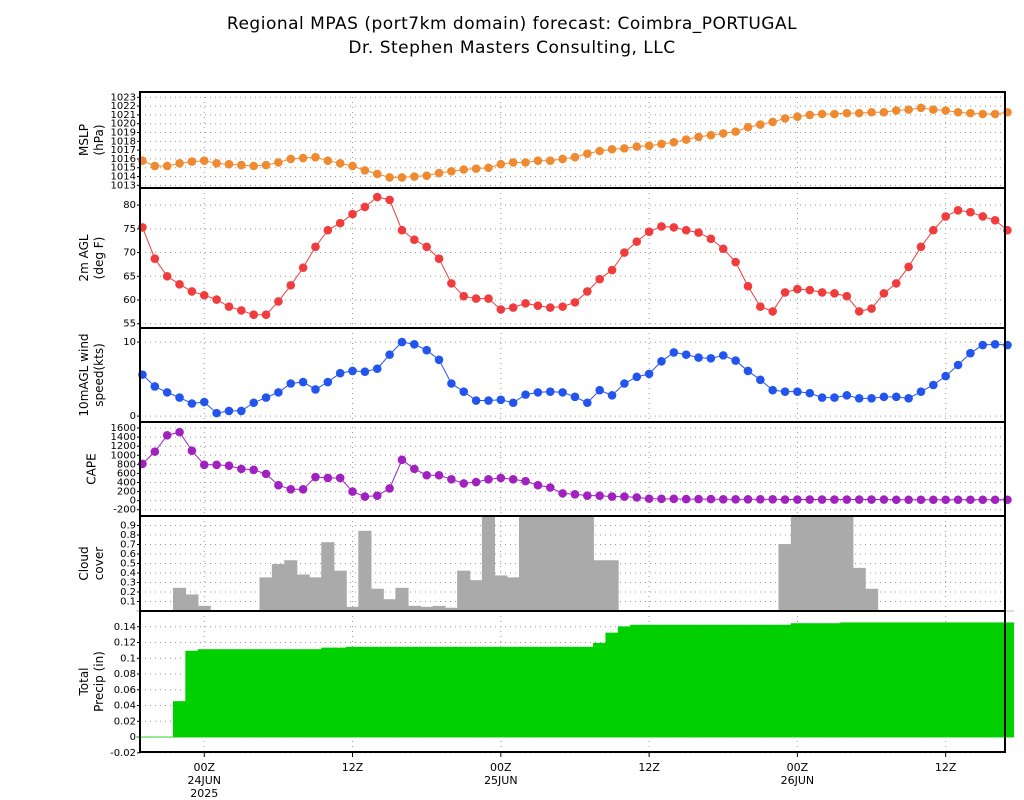 The image size is (1024, 800). What do you see at coordinates (125, 690) in the screenshot?
I see `y-tick-label: 0.06` at bounding box center [125, 690].